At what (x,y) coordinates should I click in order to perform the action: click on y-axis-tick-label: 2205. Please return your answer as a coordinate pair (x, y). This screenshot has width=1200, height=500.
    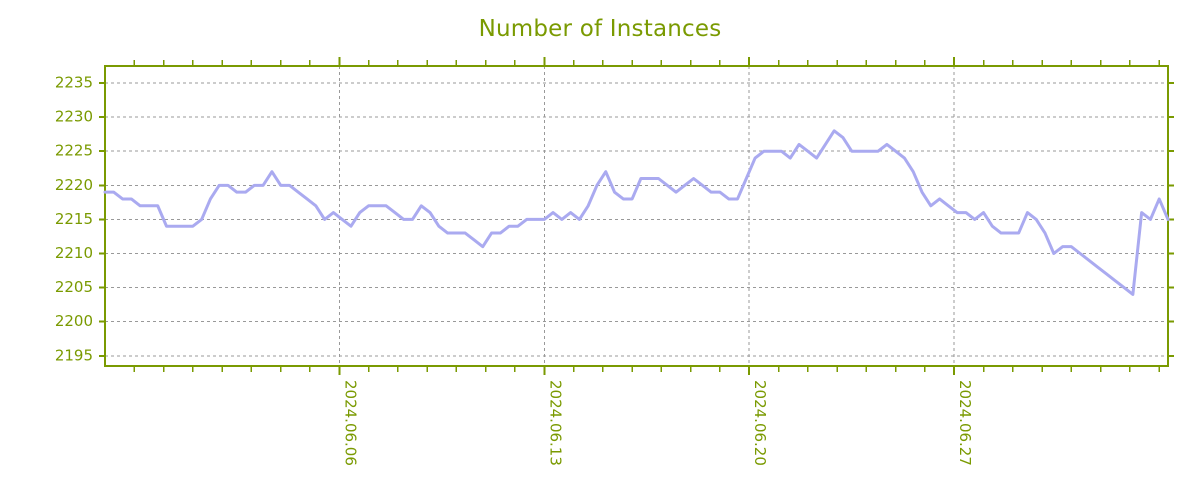
    Looking at the image, I should click on (74, 287).